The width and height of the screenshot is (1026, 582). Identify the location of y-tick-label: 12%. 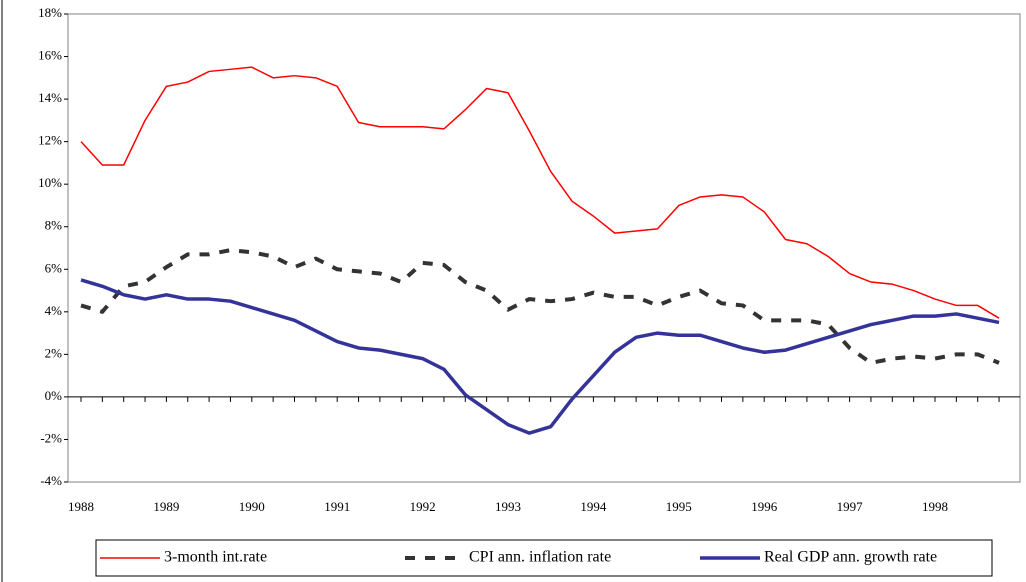
(50, 140).